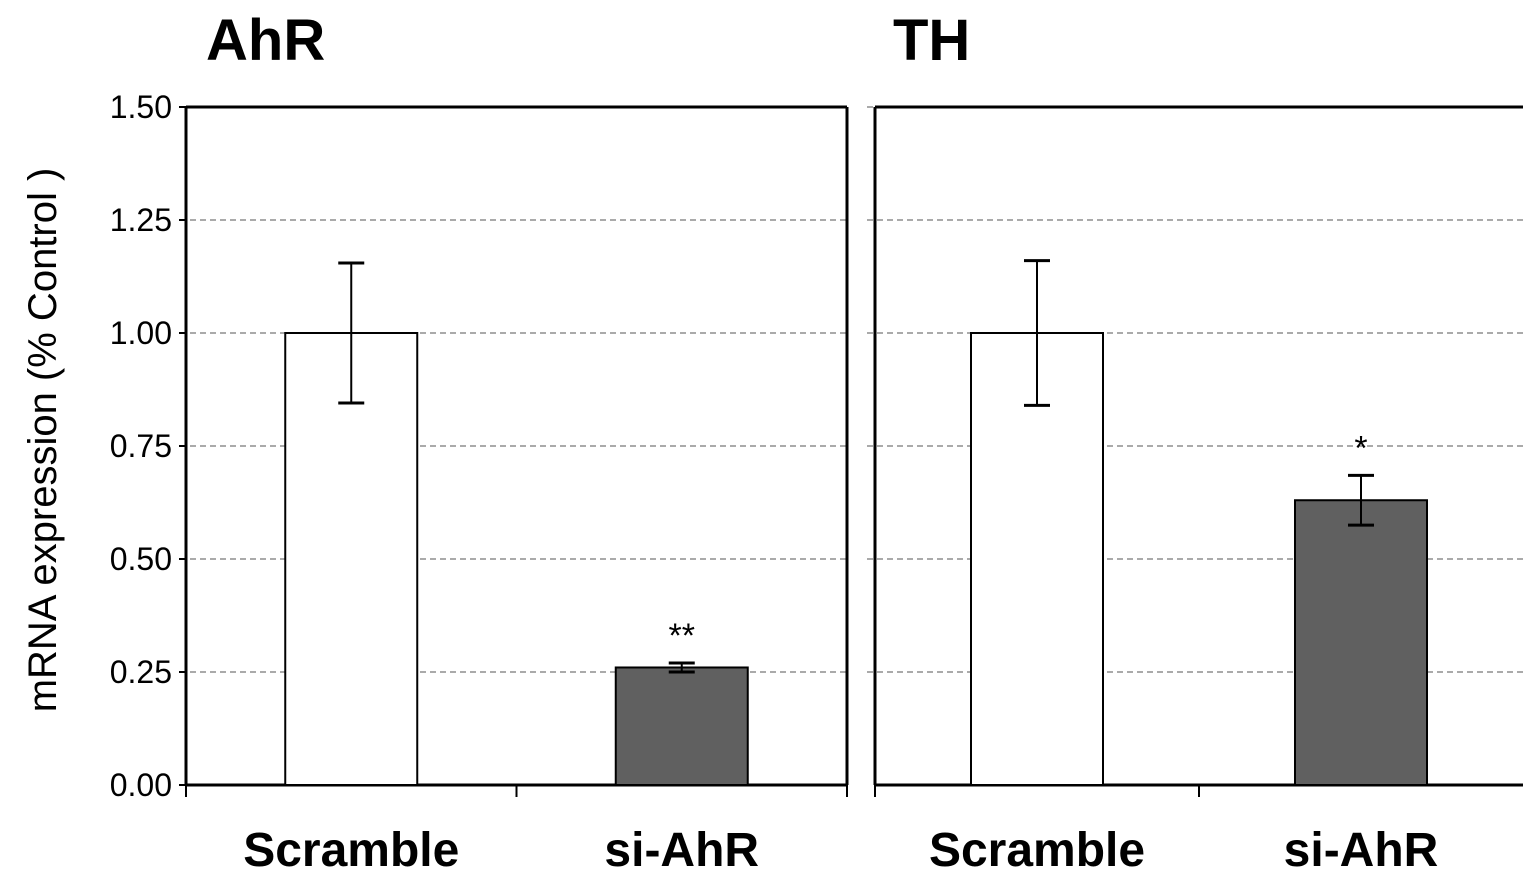 The height and width of the screenshot is (883, 1523). I want to click on y-tick-label-3: 0.75, so click(141, 446).